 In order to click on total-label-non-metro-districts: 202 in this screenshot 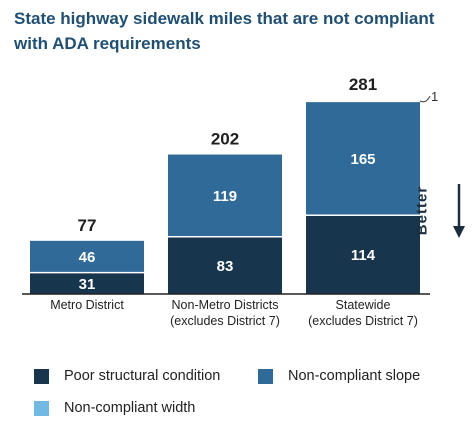, I will do `click(225, 139)`.